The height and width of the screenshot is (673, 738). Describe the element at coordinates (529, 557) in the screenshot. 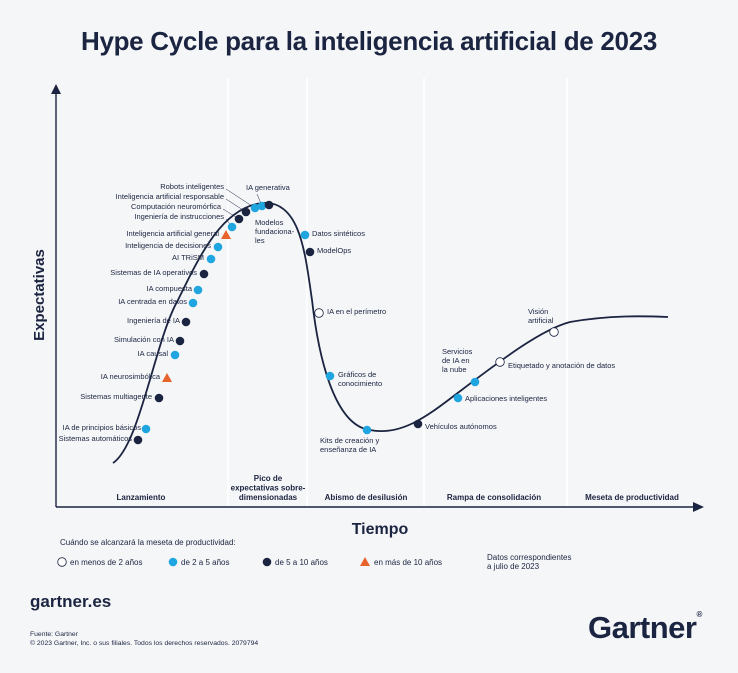

I see `data-date-note: Datos correspondientes` at that location.